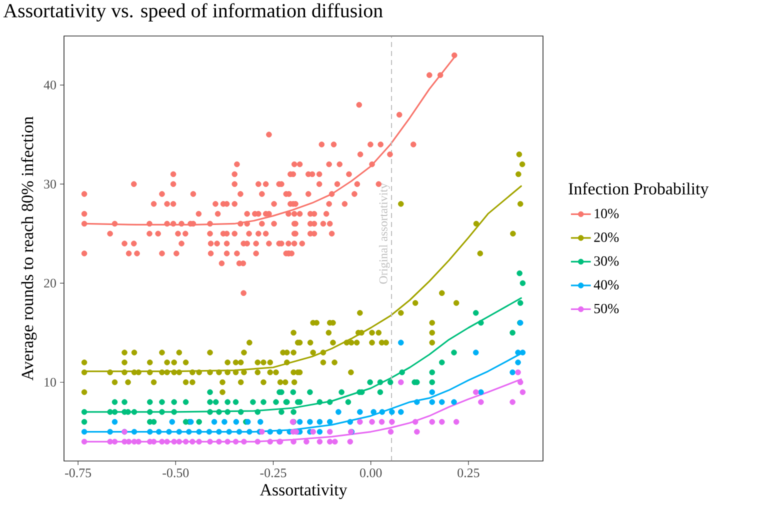  I want to click on legend-label: 20%, so click(606, 237).